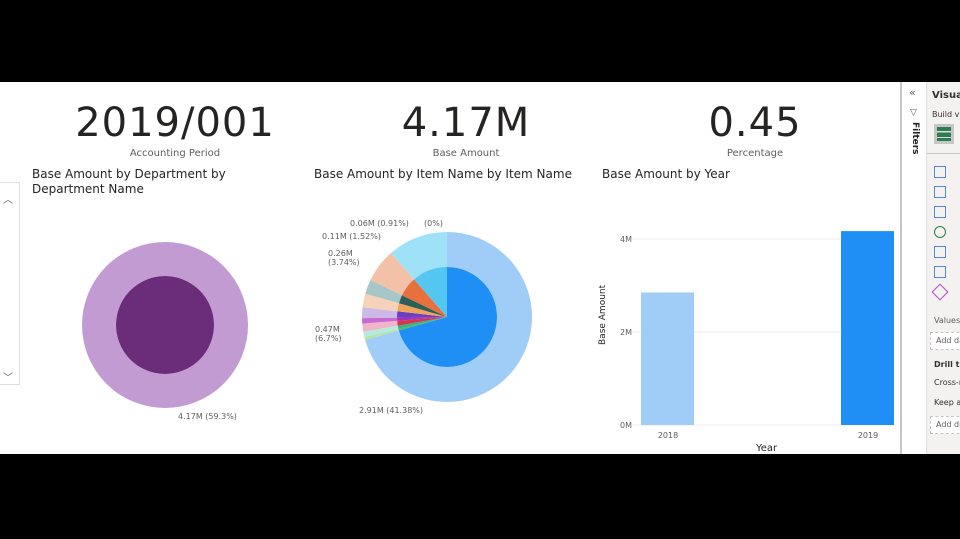 Image resolution: width=960 pixels, height=539 pixels. Describe the element at coordinates (8, 200) in the screenshot. I see `scroll-up-icon: ︿` at that location.